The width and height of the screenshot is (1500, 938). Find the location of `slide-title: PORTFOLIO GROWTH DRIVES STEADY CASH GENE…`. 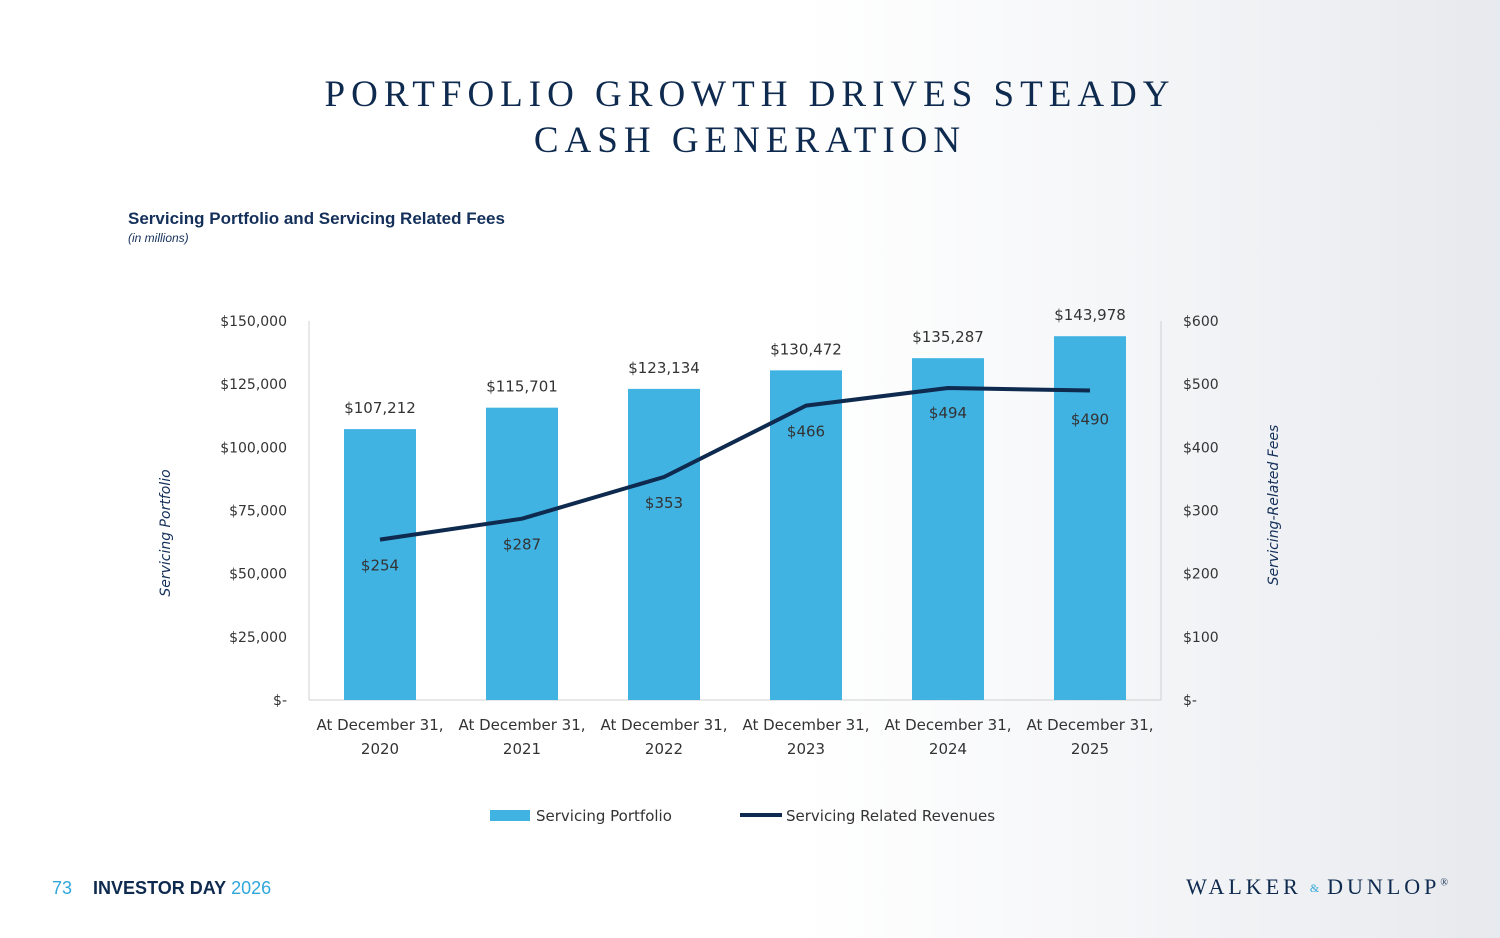

slide-title: PORTFOLIO GROWTH DRIVES STEADY CASH GENE… is located at coordinates (750, 118).